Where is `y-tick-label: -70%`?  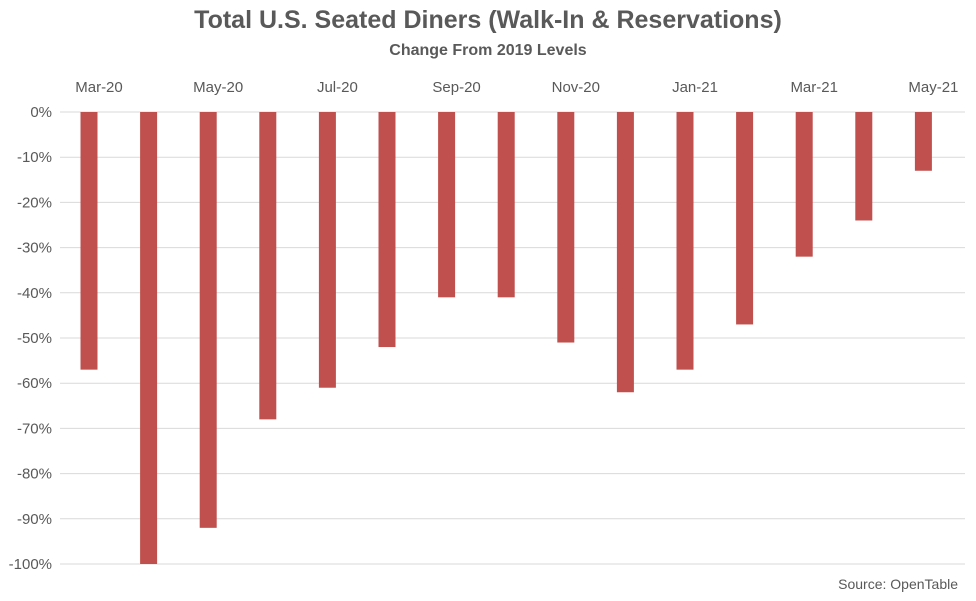
y-tick-label: -70% is located at coordinates (34, 428).